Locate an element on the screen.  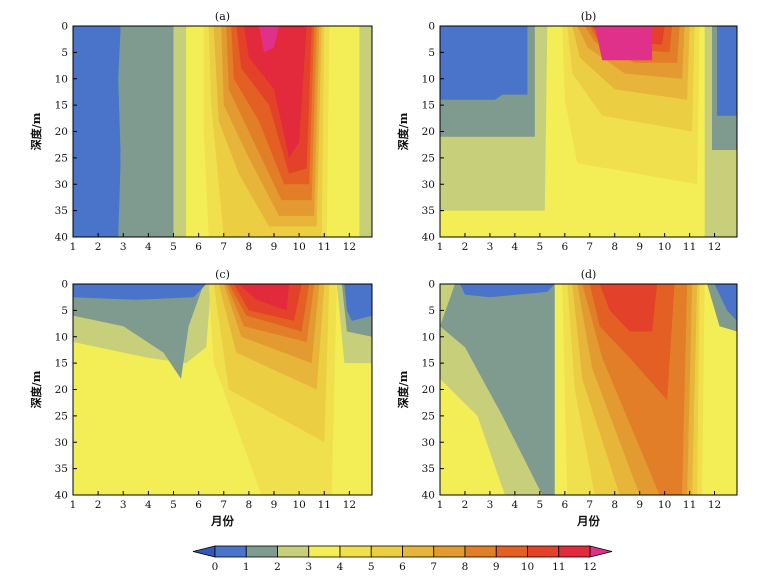
field-3-4-strip is located at coordinates (558, 389).